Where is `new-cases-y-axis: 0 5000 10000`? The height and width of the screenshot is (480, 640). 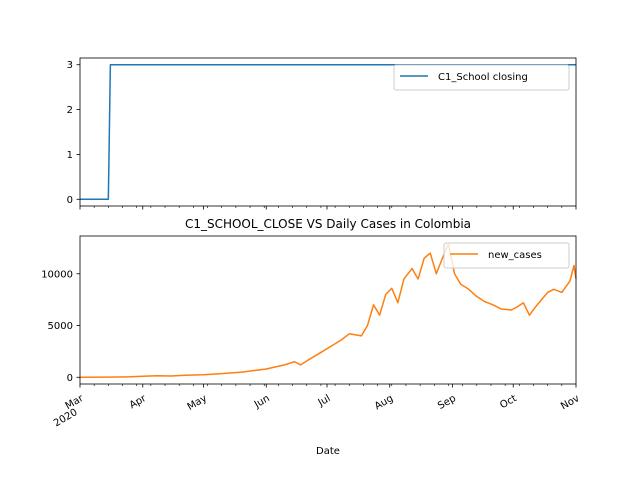 new-cases-y-axis: 0 5000 10000 is located at coordinates (60, 326).